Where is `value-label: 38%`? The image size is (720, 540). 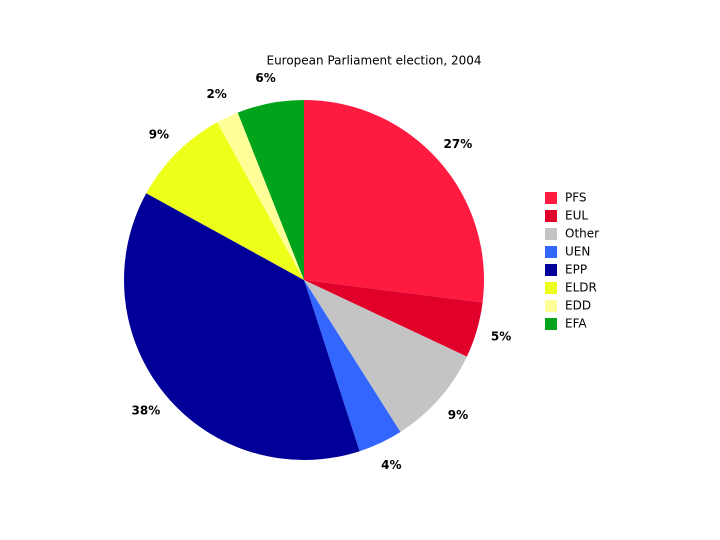
value-label: 38% is located at coordinates (146, 410).